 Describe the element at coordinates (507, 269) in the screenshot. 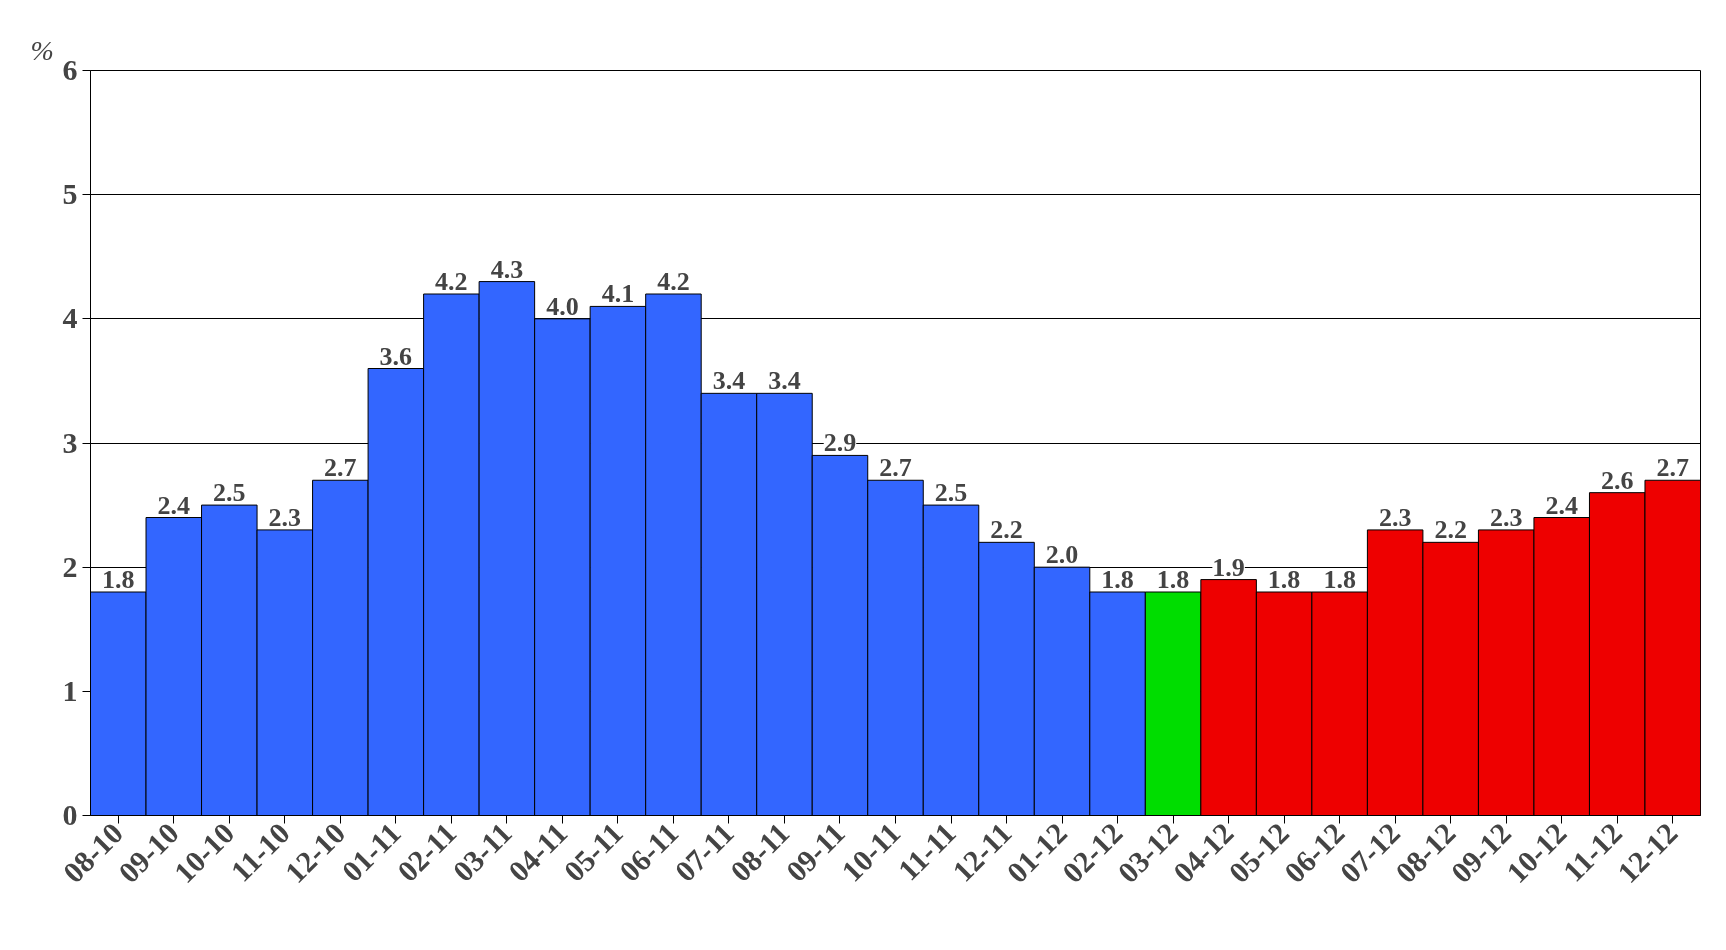

I see `data-label: 4.3` at that location.